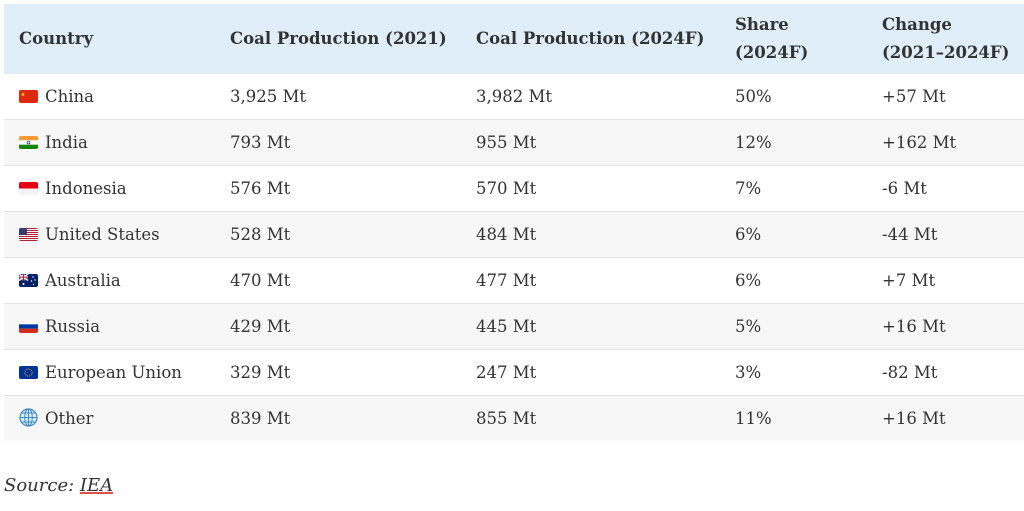 The height and width of the screenshot is (511, 1024). Describe the element at coordinates (904, 188) in the screenshot. I see `change-cell: -6 Mt` at that location.